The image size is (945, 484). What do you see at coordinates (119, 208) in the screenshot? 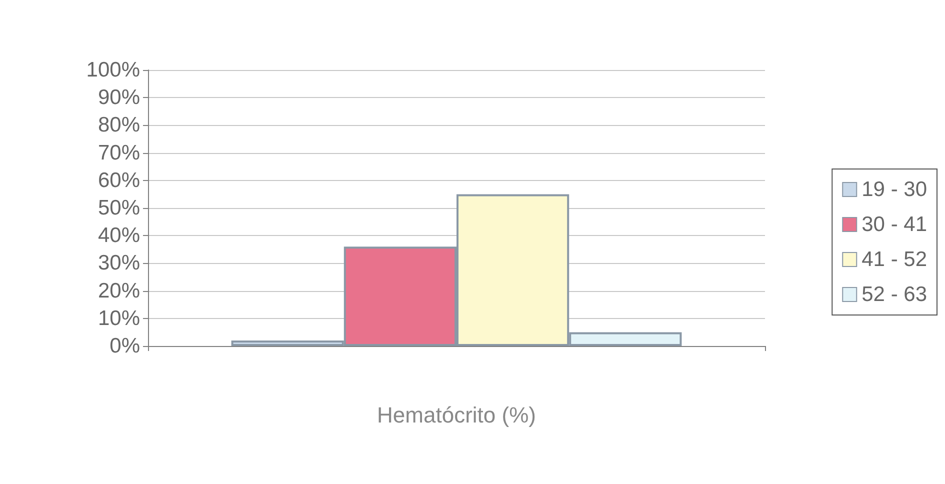
I see `y-tick-label: 50%` at bounding box center [119, 208].